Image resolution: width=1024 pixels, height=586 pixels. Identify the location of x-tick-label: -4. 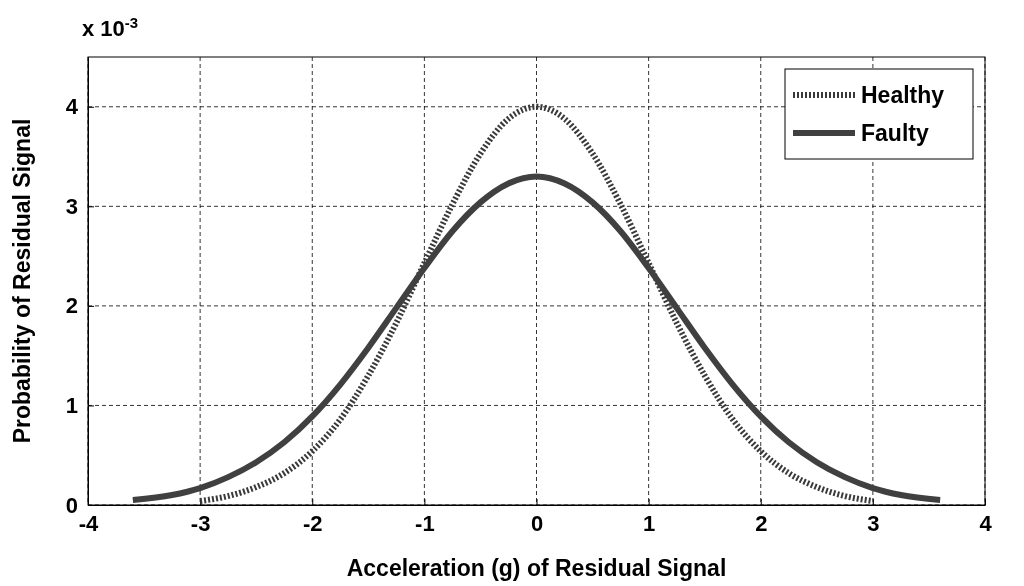
(89, 523).